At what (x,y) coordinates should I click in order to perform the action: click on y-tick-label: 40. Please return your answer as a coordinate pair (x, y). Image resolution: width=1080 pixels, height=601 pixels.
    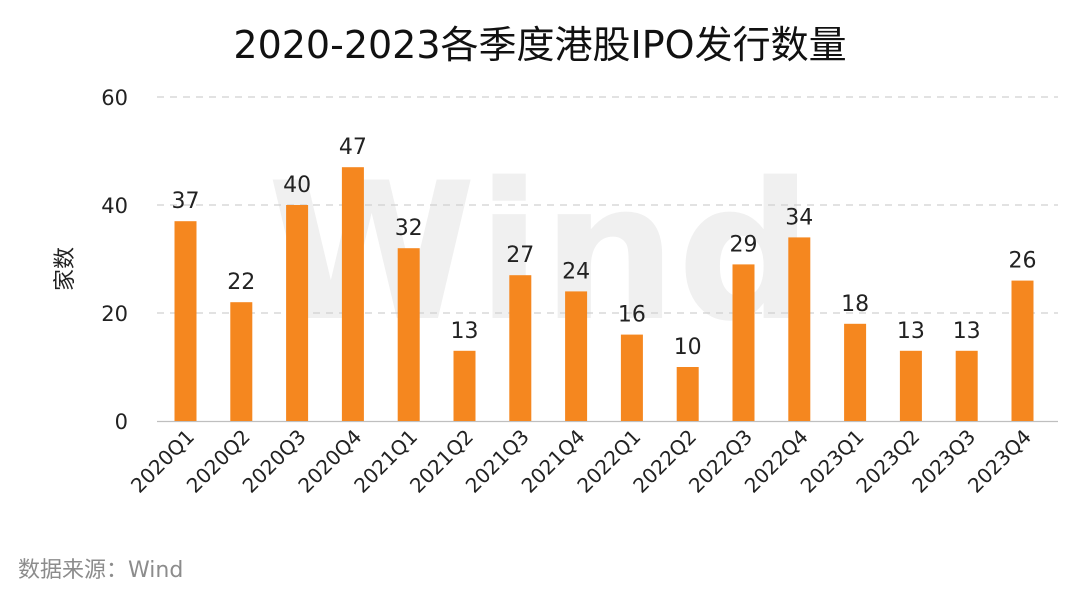
    Looking at the image, I should click on (114, 206).